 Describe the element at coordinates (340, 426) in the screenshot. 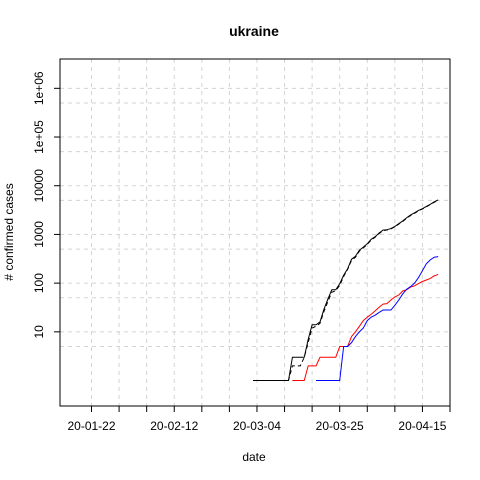

I see `x-tick-label: 20-03-25` at that location.